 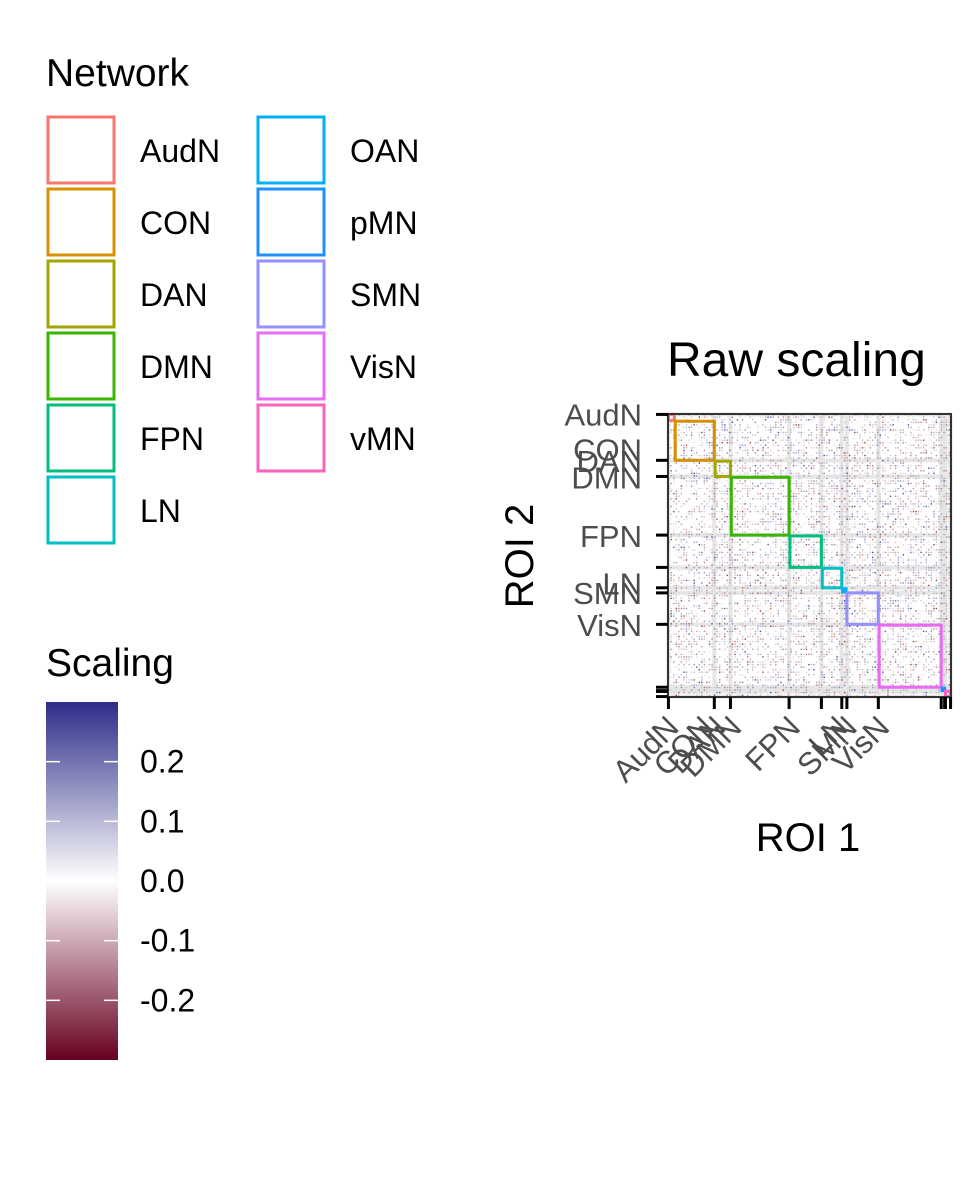 I want to click on network-legend-item-smn: SMN, so click(x=338, y=294).